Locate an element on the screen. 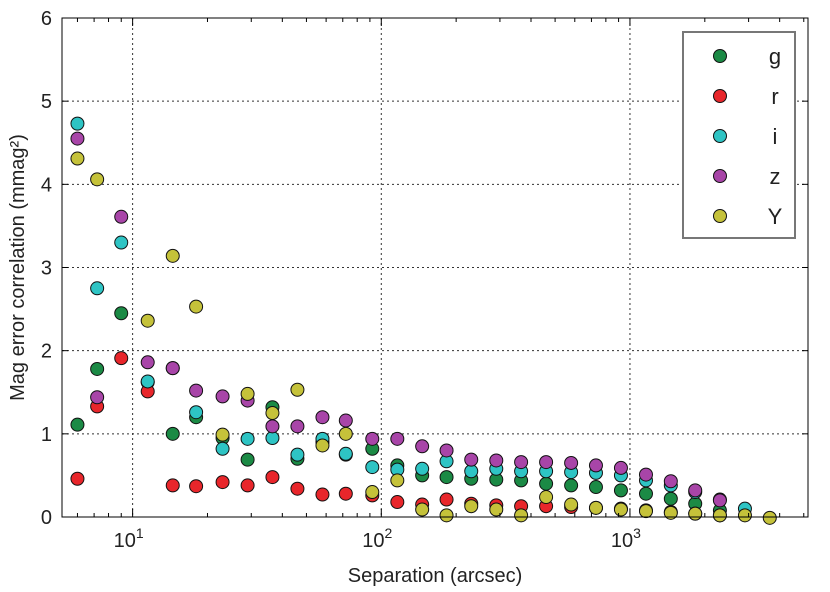  legend-marker-Y is located at coordinates (720, 216).